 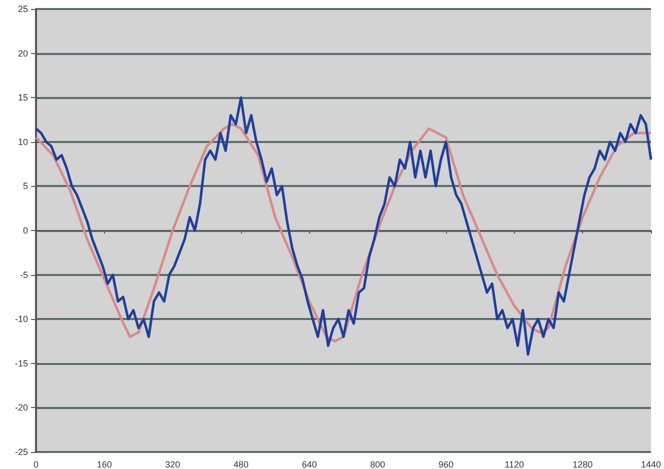 What do you see at coordinates (514, 464) in the screenshot?
I see `x-tick-label: 1120` at bounding box center [514, 464].